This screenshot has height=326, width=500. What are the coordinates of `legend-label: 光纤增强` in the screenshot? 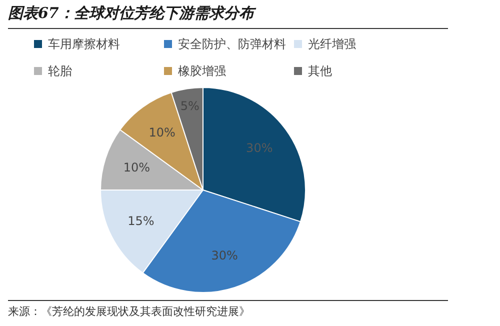 It's located at (332, 44).